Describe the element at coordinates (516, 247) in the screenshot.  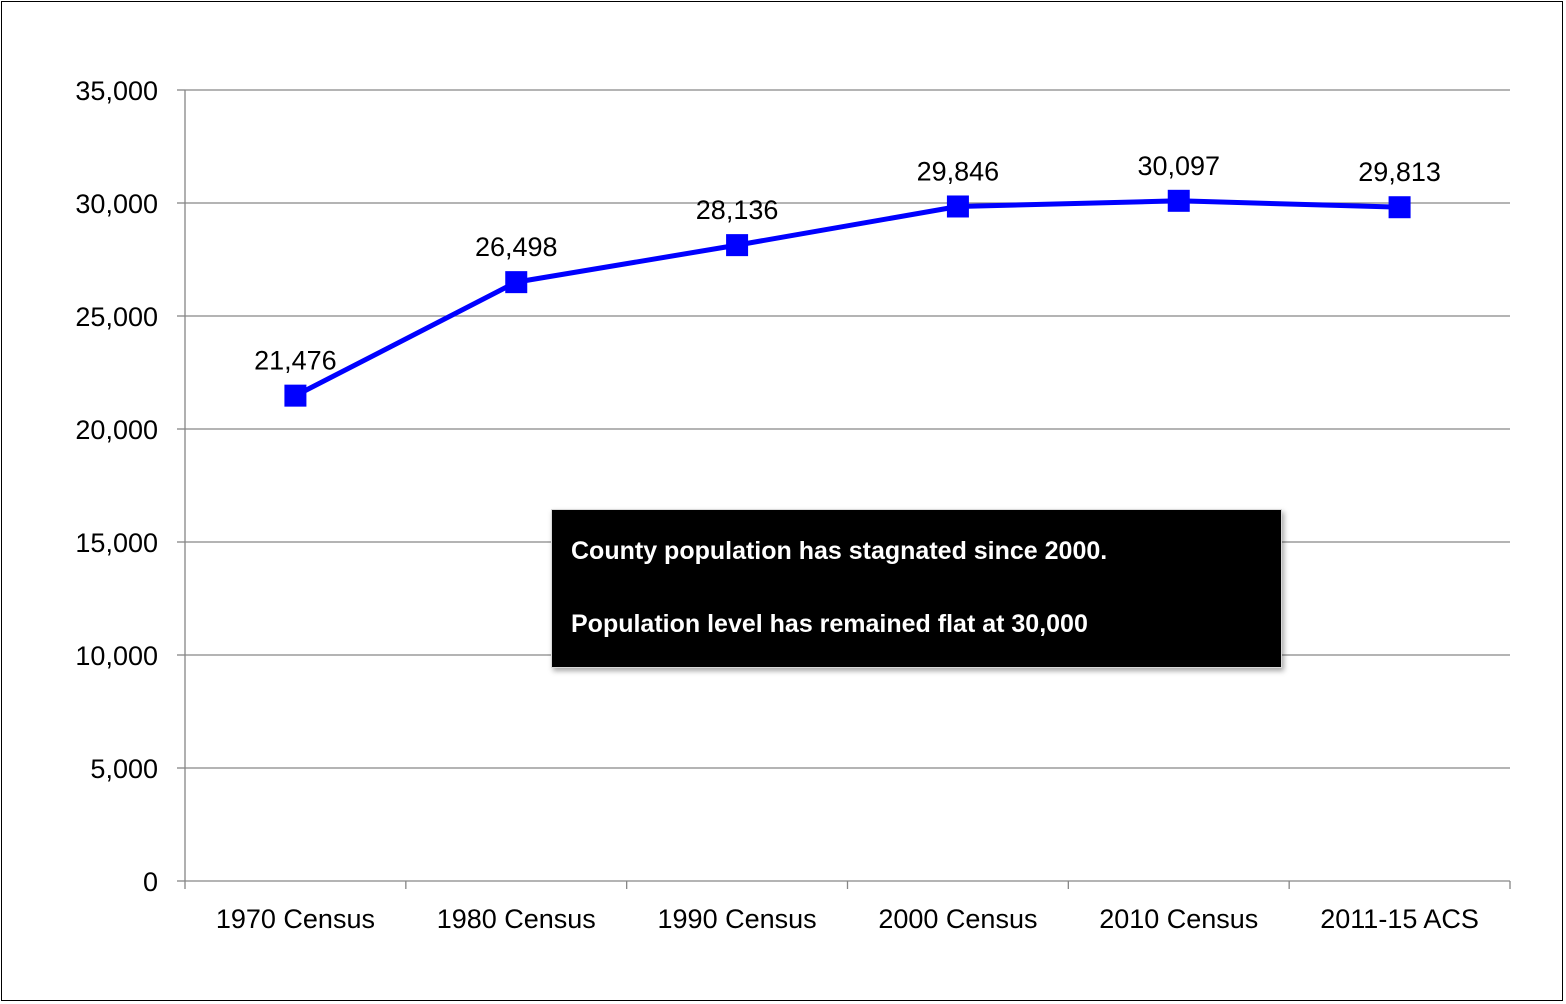
I see `data-label: 26,498` at that location.